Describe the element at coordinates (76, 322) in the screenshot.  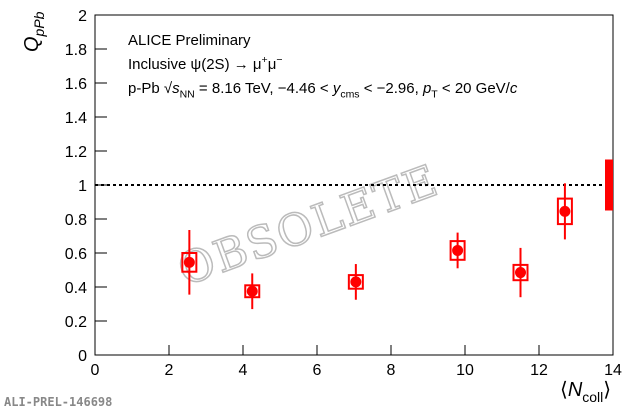
I see `y-tick-label: 0.2` at that location.